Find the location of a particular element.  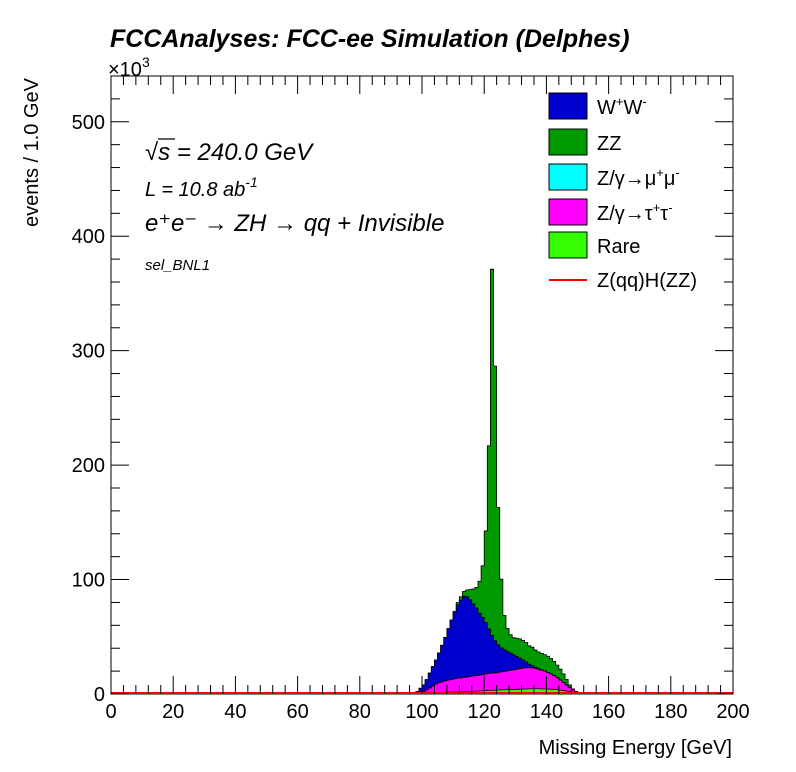

y-tick-label: 300 is located at coordinates (88, 352).